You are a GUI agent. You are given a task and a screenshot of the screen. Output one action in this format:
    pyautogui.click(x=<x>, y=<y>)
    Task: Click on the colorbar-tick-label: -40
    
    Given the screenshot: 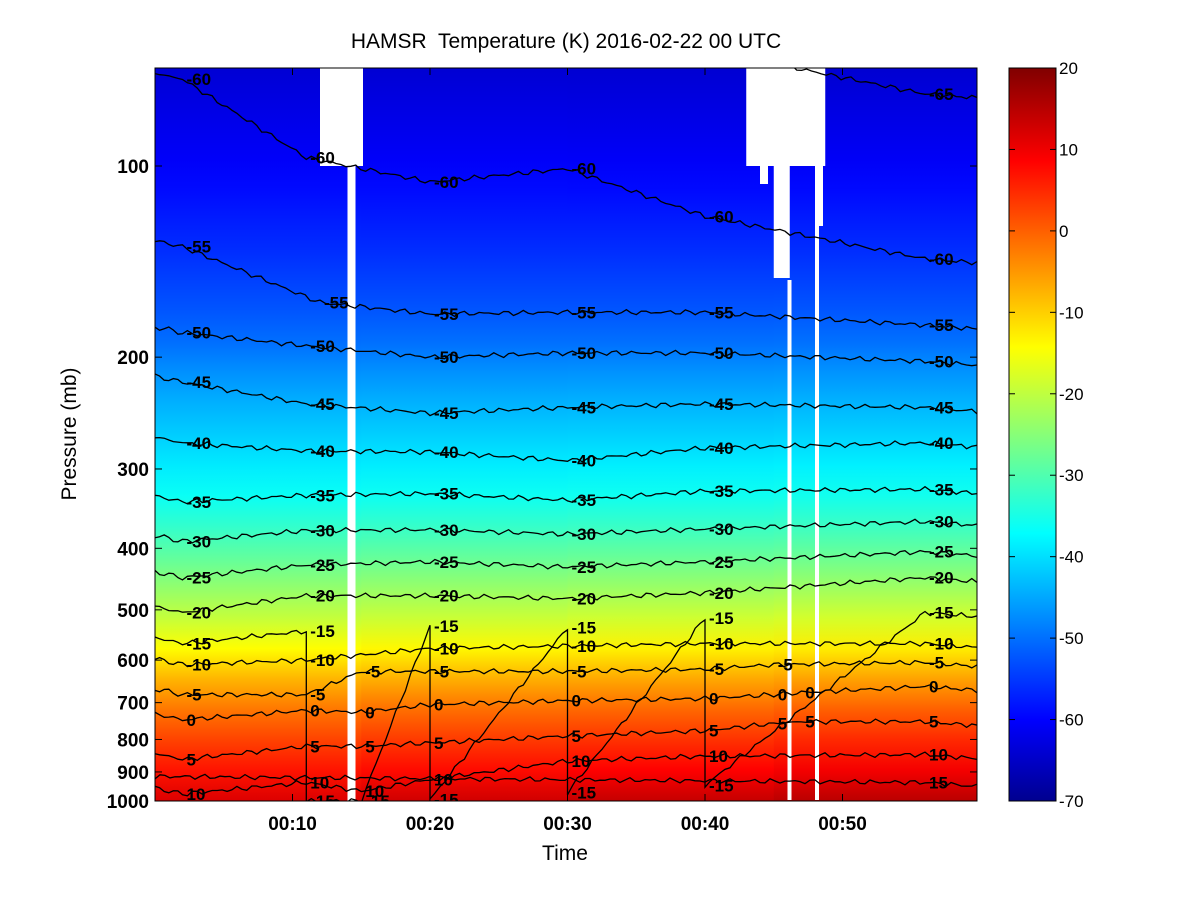 What is the action you would take?
    pyautogui.click(x=1071, y=557)
    